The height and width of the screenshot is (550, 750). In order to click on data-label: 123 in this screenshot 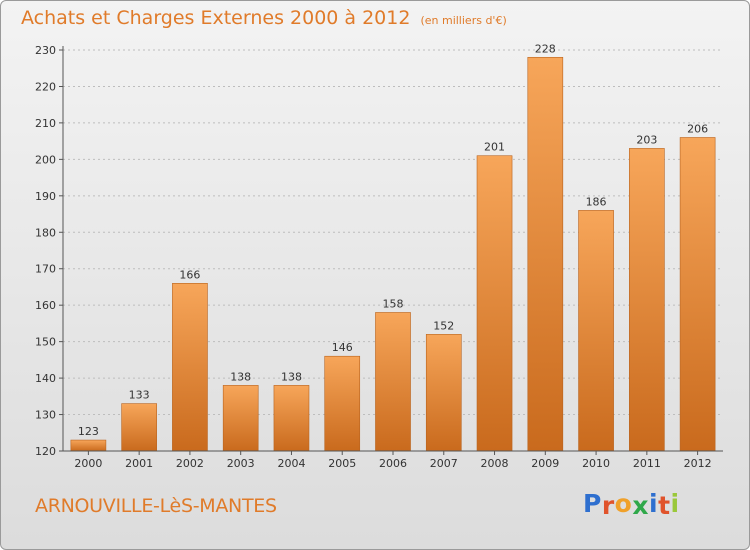, I will do `click(88, 431)`.